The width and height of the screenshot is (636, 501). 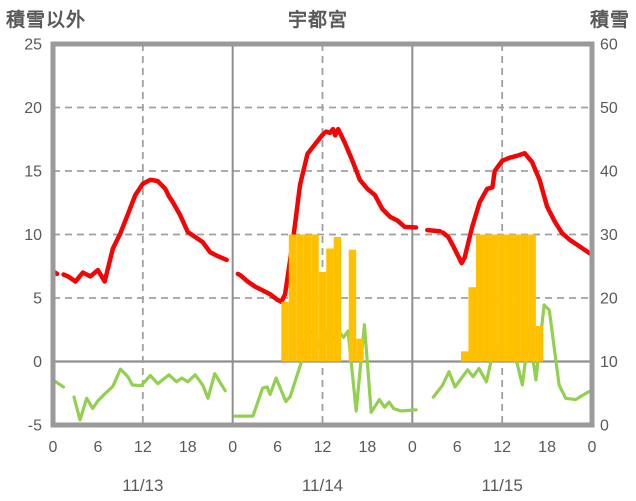 What do you see at coordinates (322, 485) in the screenshot?
I see `date-label-11/14: 11/14` at bounding box center [322, 485].